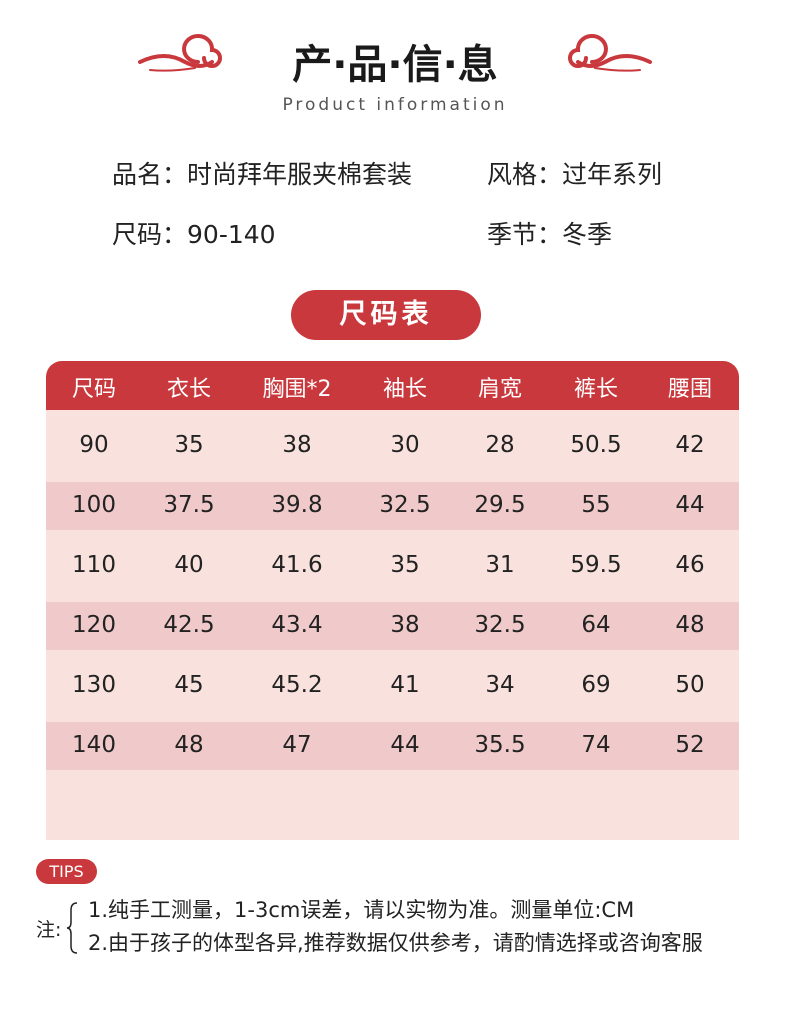 This screenshot has width=790, height=1017. What do you see at coordinates (94, 685) in the screenshot?
I see `table-cell: 130` at bounding box center [94, 685].